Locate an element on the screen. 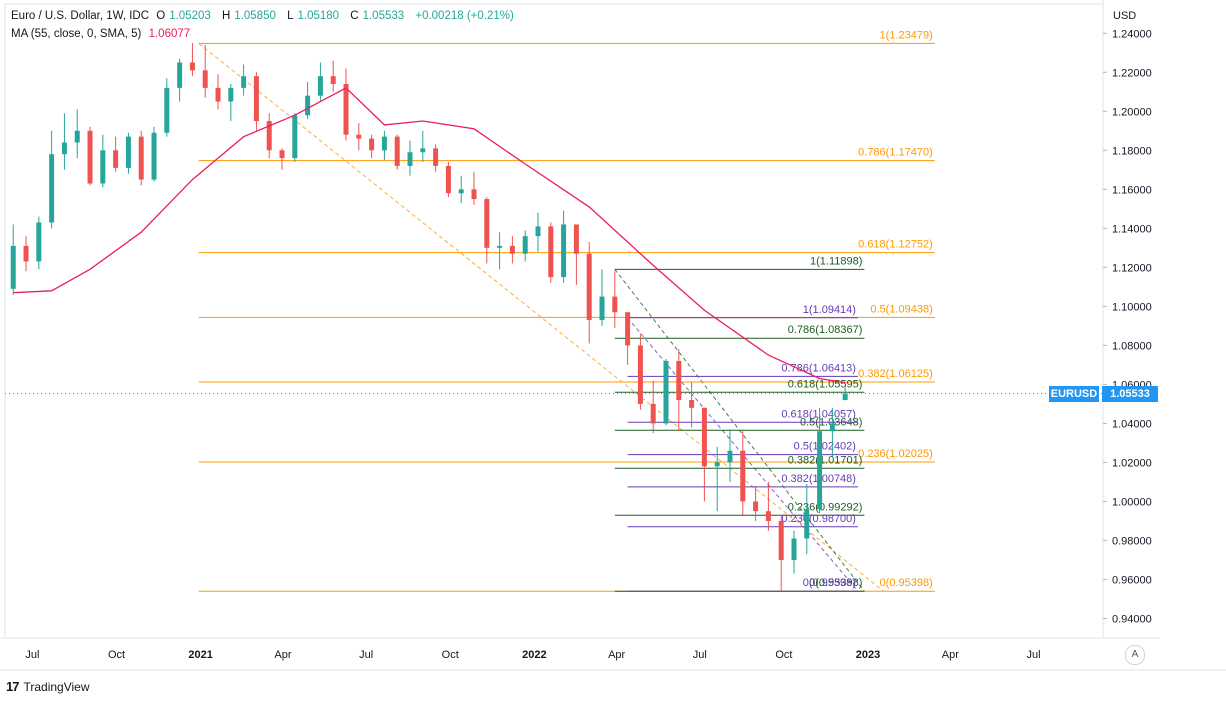 The image size is (1226, 701). fib-level-label: 1(1.09414) is located at coordinates (829, 310).